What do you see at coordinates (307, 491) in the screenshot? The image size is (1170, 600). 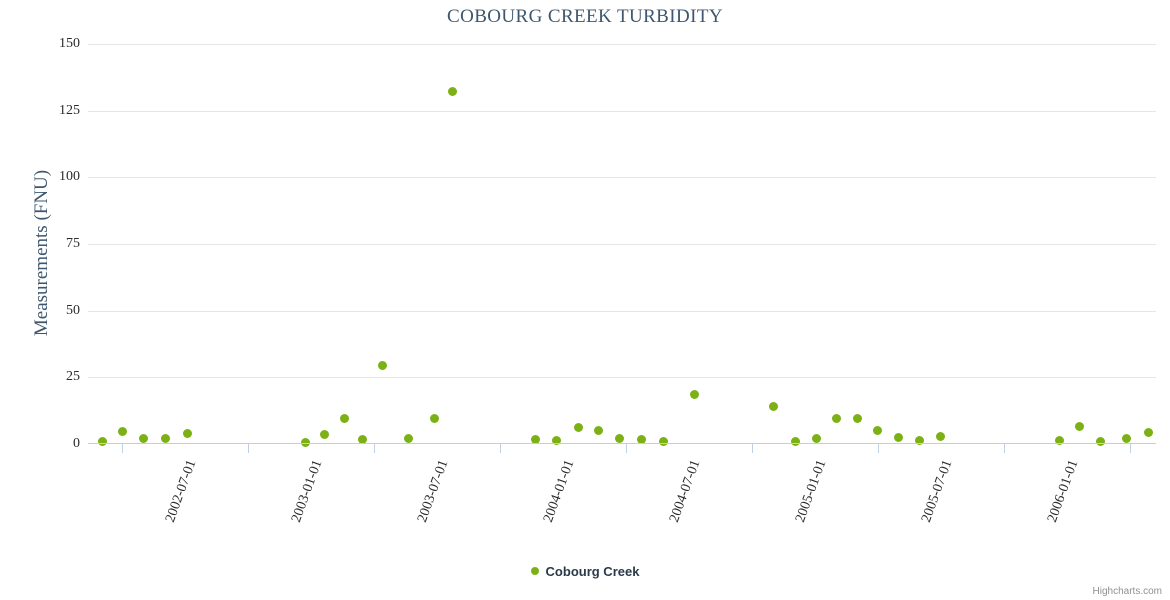 I see `x-tick-label: 2003-01-01` at bounding box center [307, 491].